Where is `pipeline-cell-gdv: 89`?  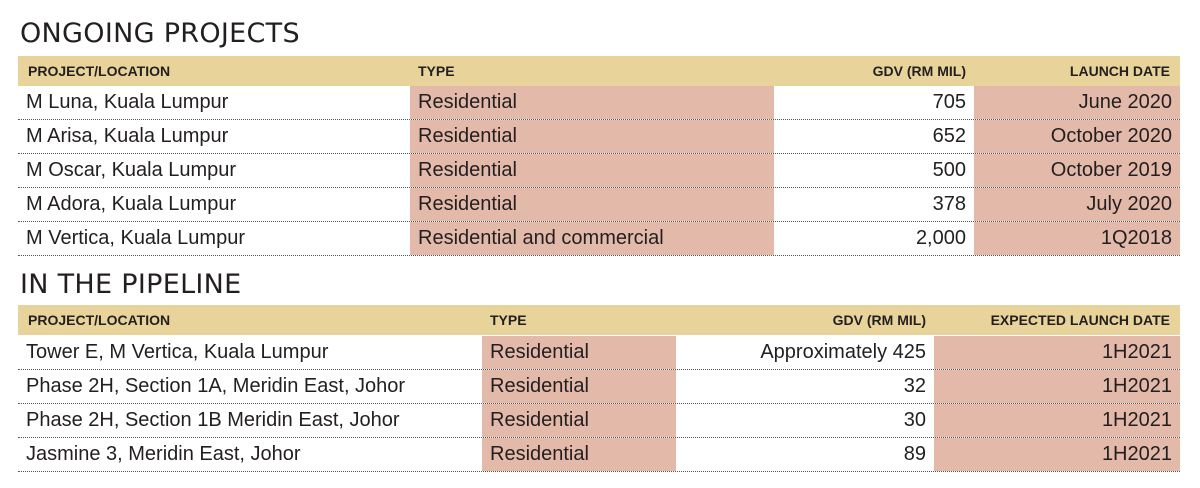
pipeline-cell-gdv: 89 is located at coordinates (914, 454).